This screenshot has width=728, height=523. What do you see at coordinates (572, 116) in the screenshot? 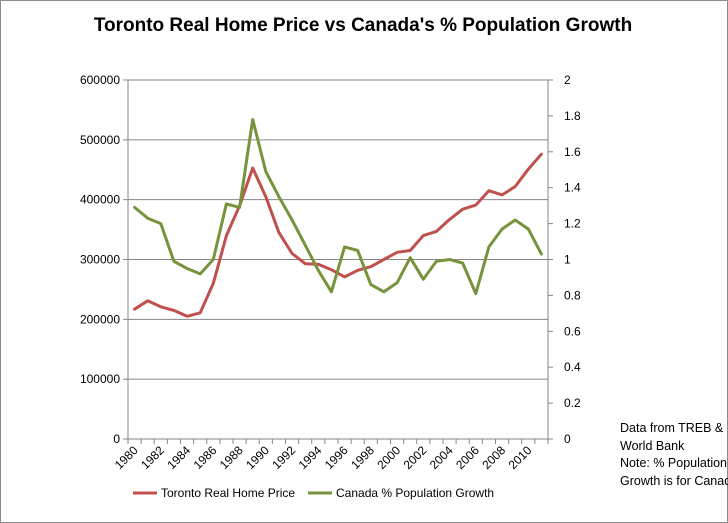
I see `y-right-tick-label: 1.8` at bounding box center [572, 116].